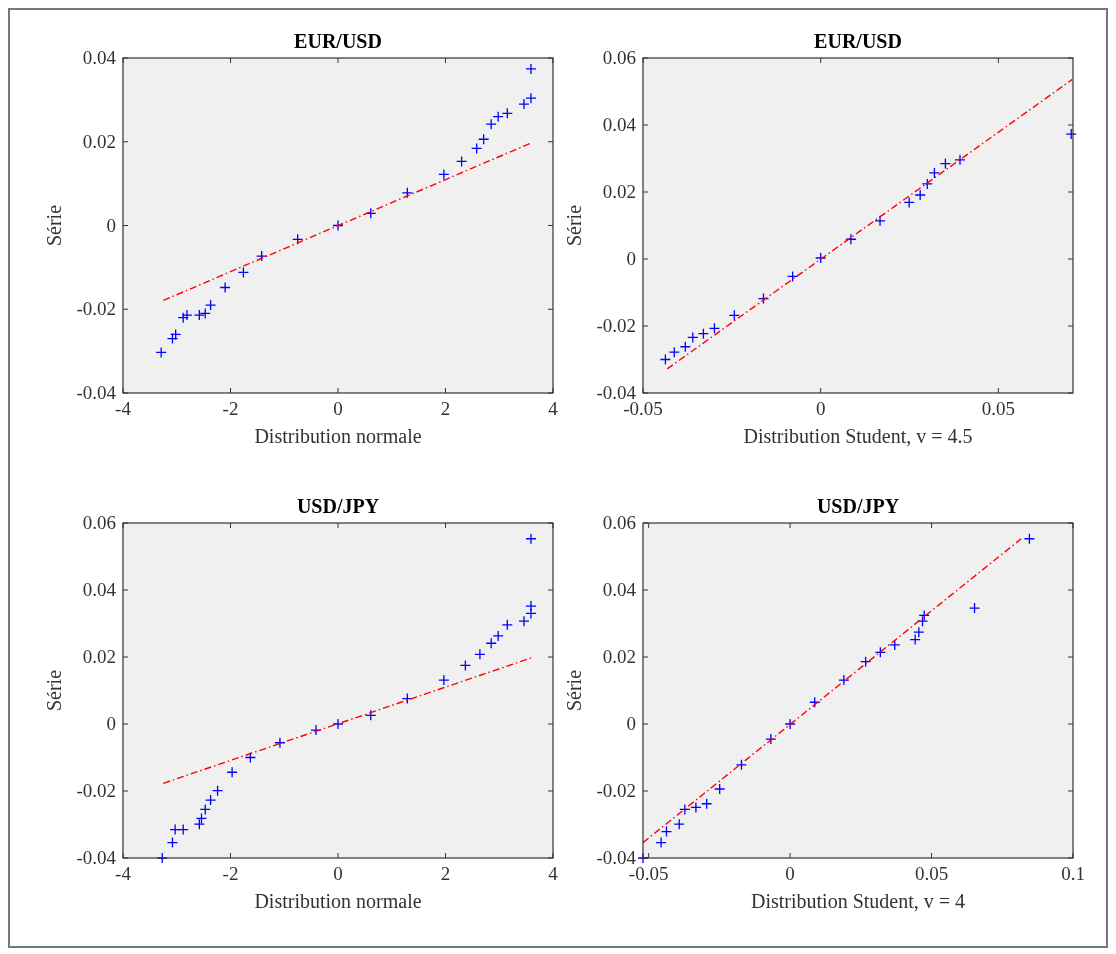  Describe the element at coordinates (230, 873) in the screenshot. I see `x-tick-label: -2` at that location.